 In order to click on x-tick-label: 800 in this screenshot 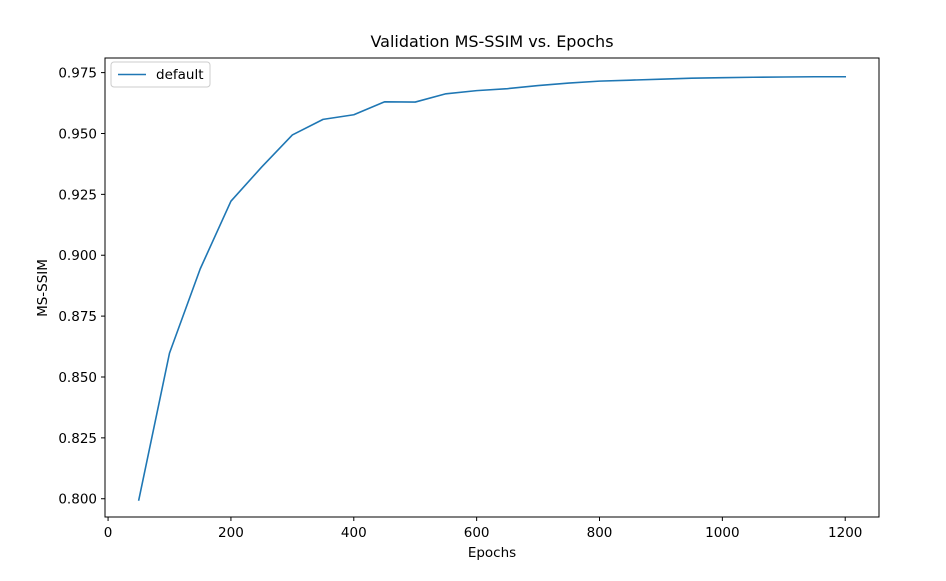, I will do `click(600, 533)`.